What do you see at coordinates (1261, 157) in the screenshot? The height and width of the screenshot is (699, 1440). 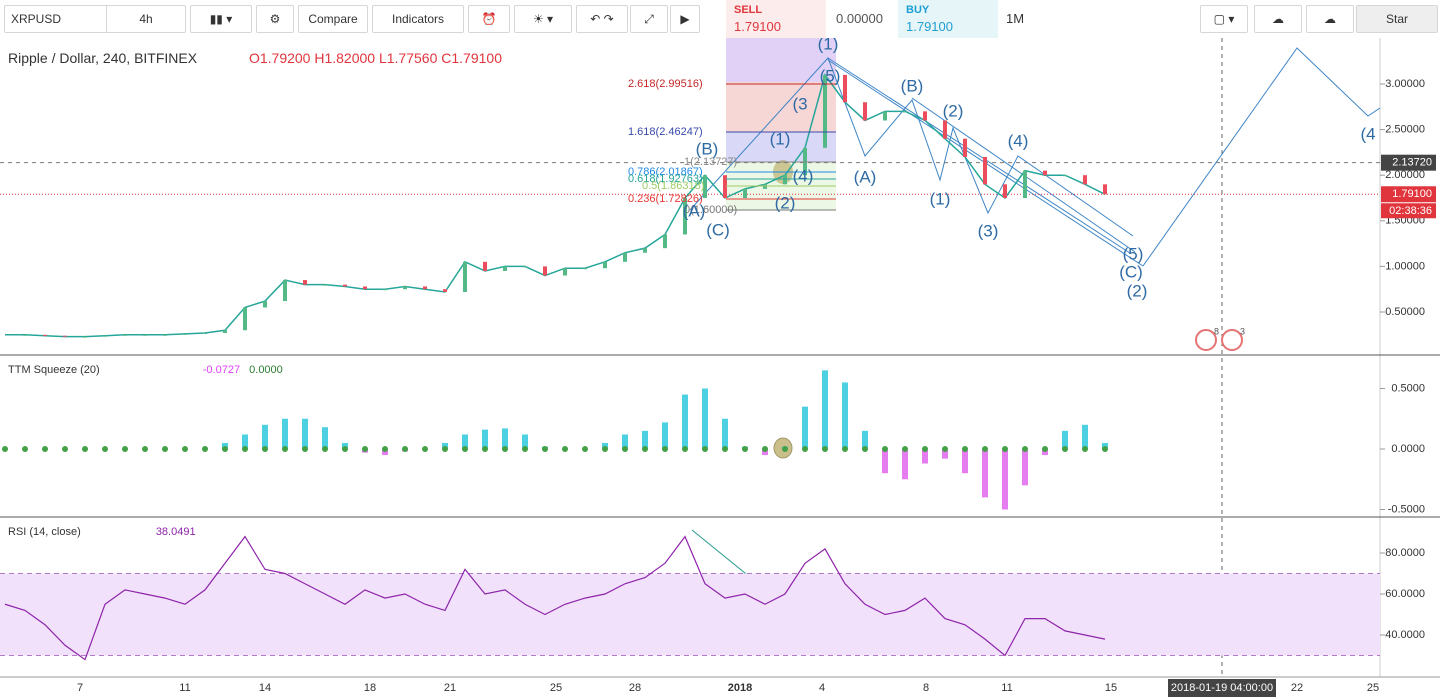 I see `wave-line` at bounding box center [1261, 157].